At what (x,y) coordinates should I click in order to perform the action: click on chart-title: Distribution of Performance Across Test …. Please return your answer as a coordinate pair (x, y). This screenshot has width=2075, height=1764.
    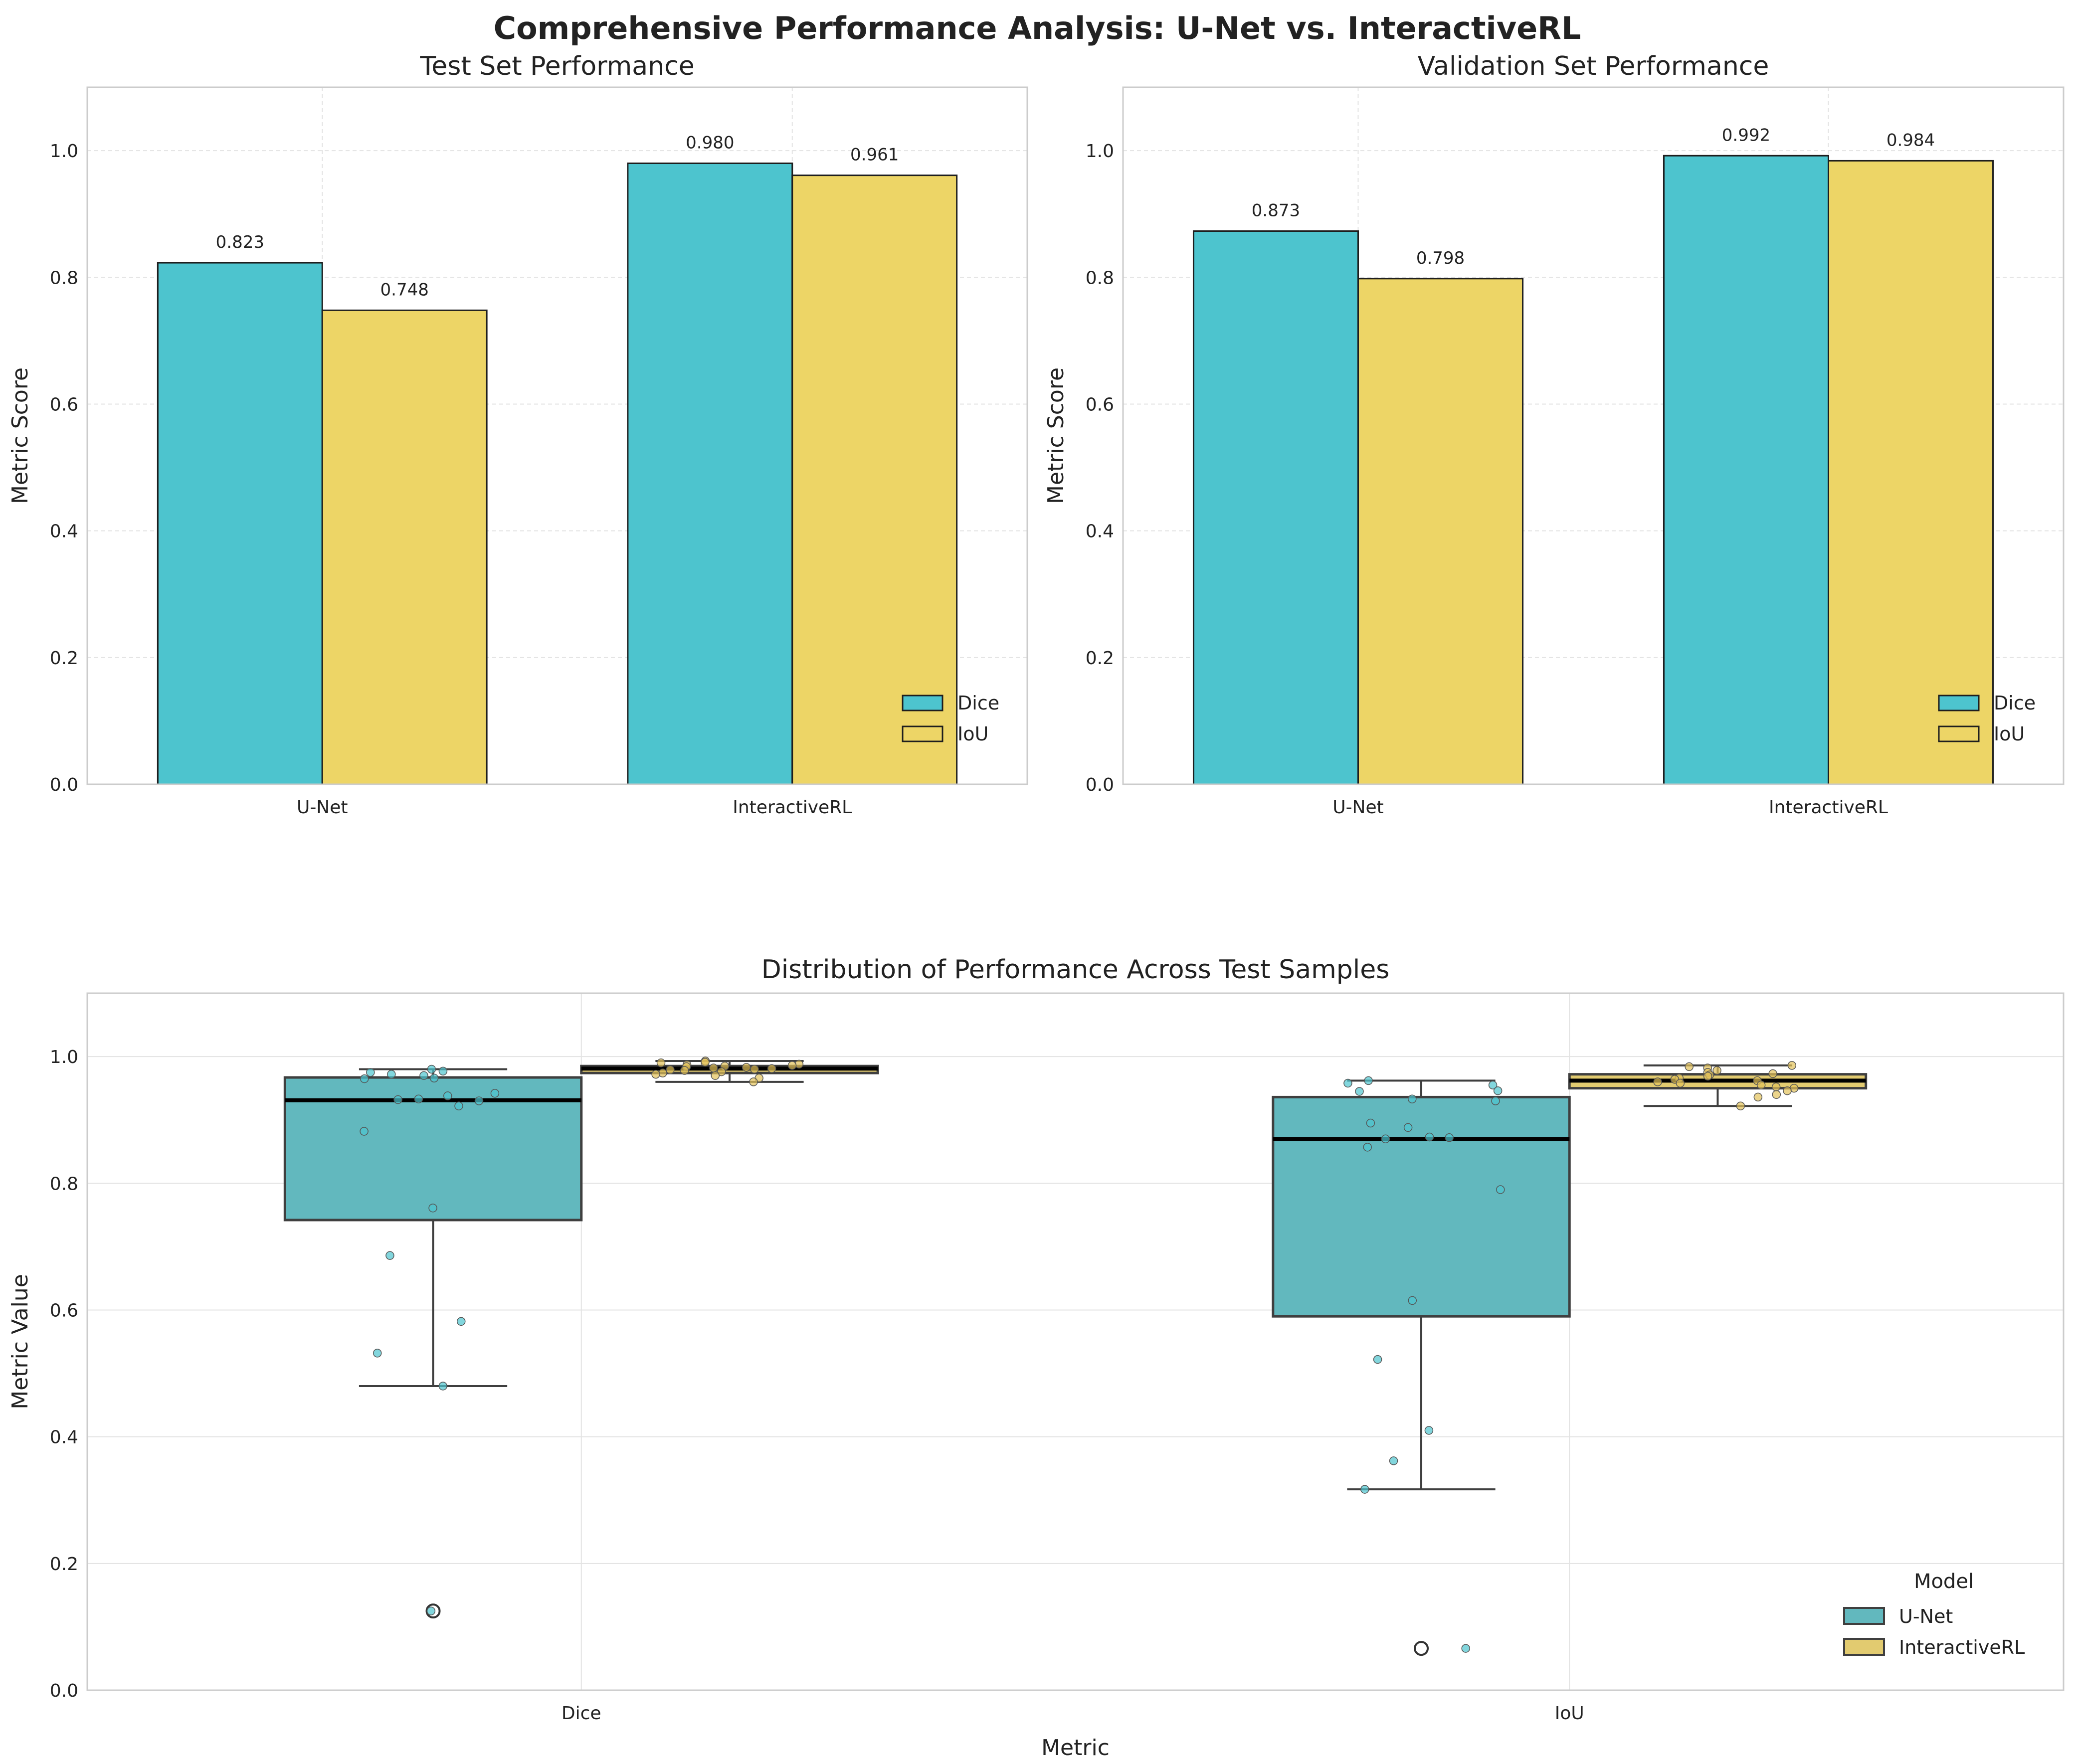
    Looking at the image, I should click on (1075, 970).